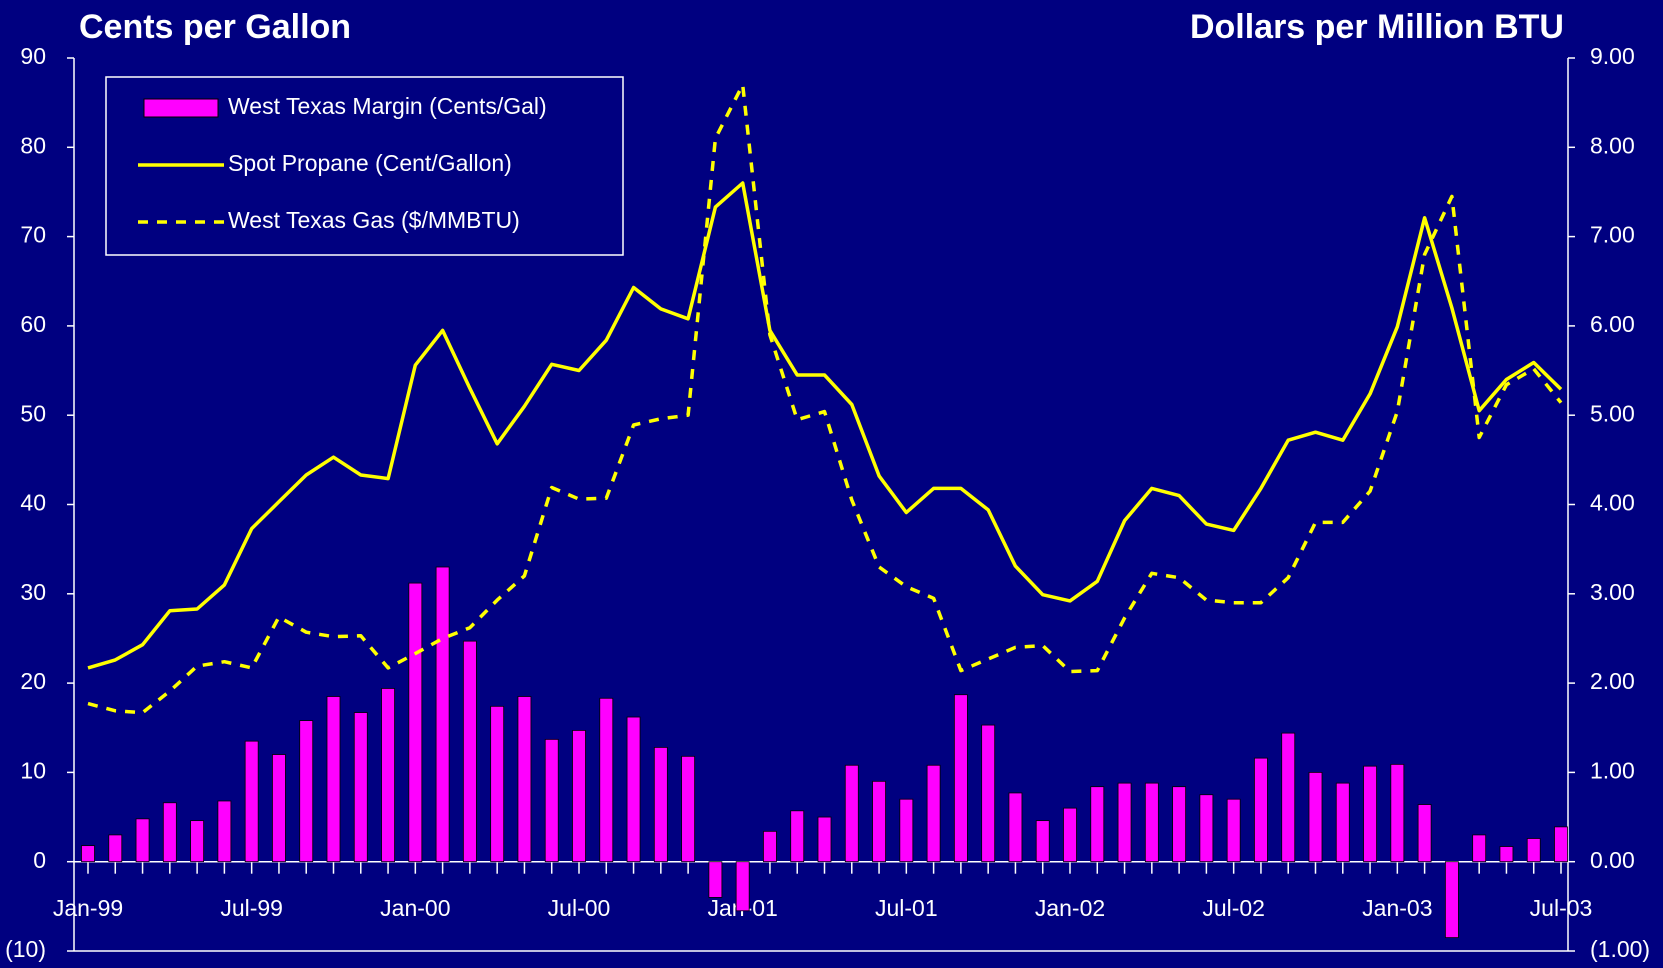 This screenshot has width=1663, height=968. What do you see at coordinates (25, 949) in the screenshot?
I see `y-tick-label: (10)` at bounding box center [25, 949].